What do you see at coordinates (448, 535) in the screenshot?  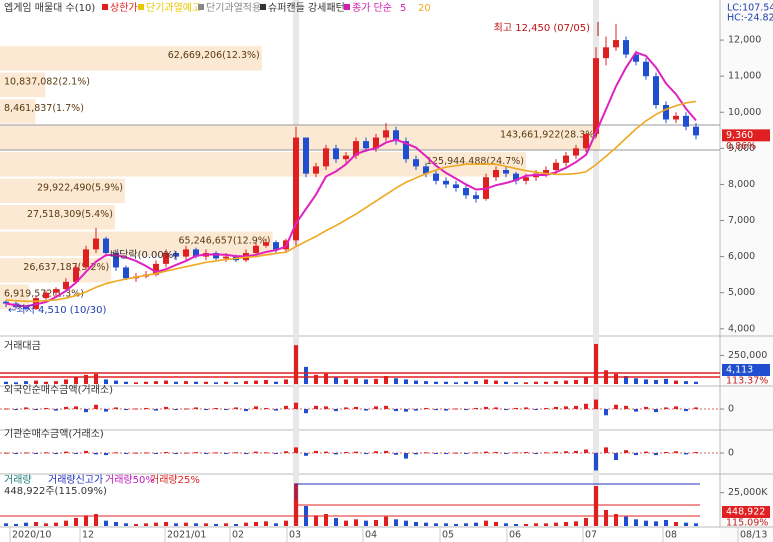 I see `x-tick-label: 05` at bounding box center [448, 535].